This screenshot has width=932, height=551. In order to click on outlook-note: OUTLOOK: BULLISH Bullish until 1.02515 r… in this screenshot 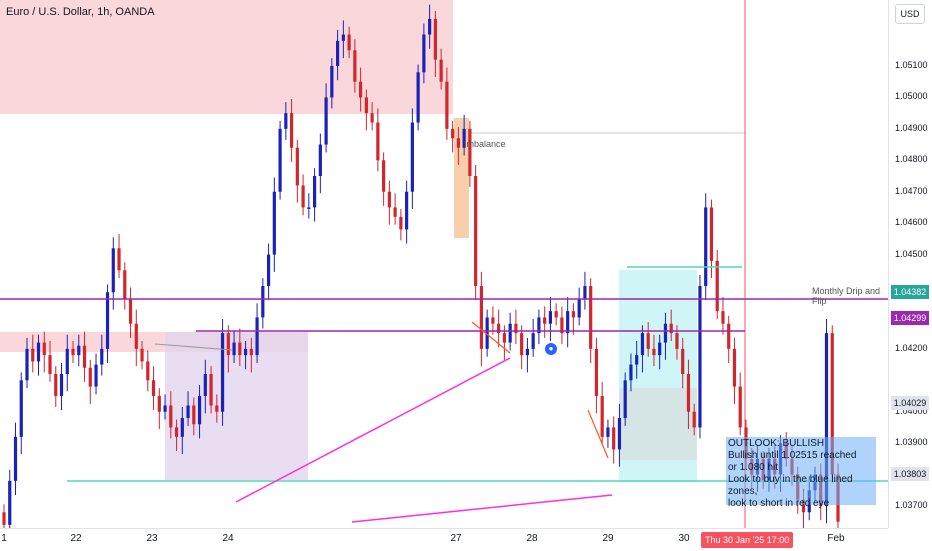, I will do `click(801, 473)`.